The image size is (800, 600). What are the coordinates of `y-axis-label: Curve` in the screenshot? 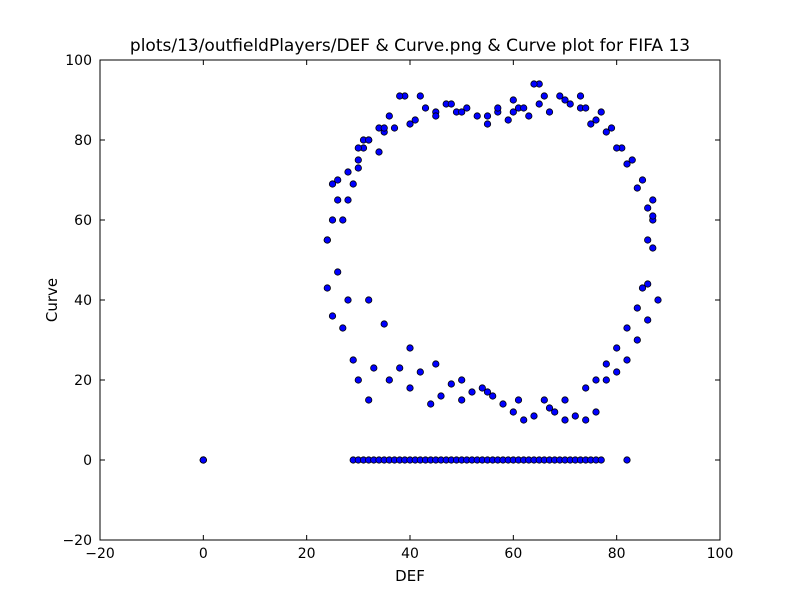 It's located at (52, 300).